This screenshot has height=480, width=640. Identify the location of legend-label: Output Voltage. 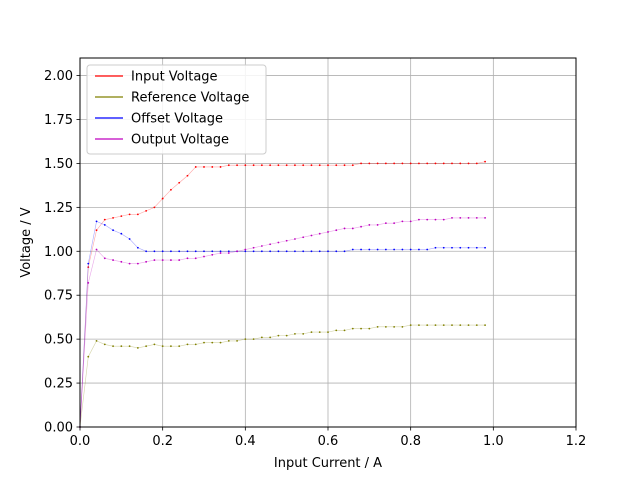
(180, 140).